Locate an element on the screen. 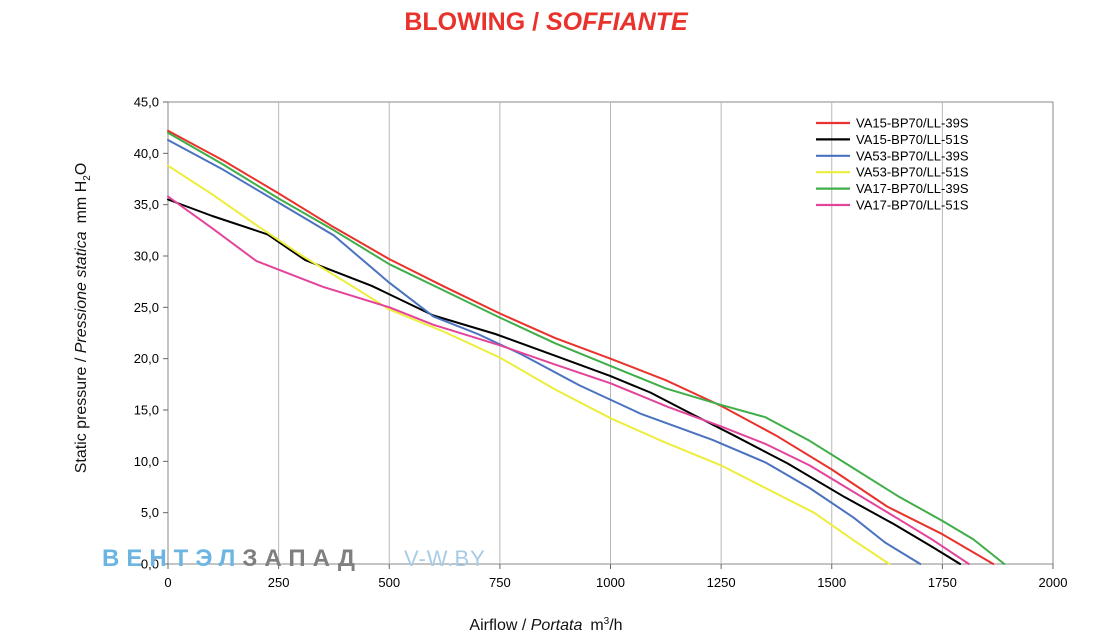 The image size is (1115, 638). y-tick-label: 45,0 is located at coordinates (146, 102).